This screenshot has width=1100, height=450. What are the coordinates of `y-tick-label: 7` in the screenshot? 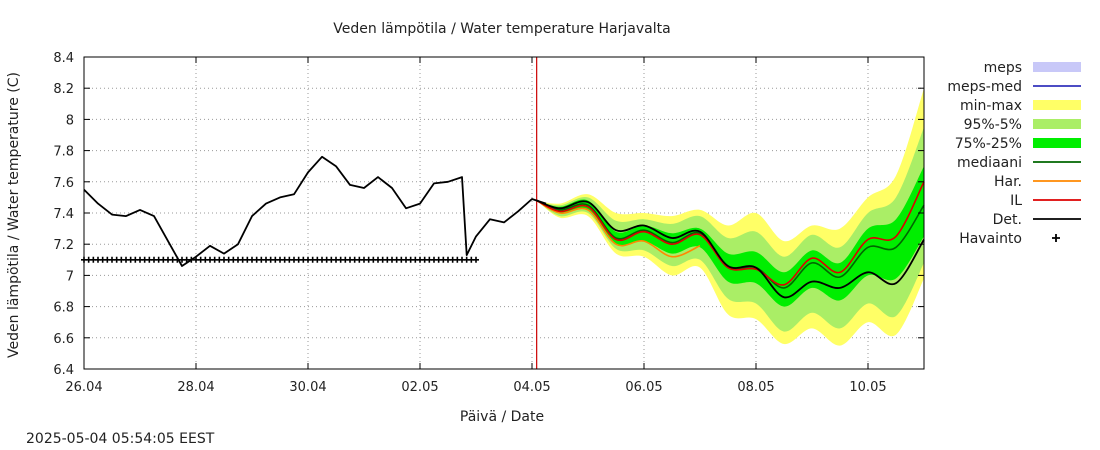 It's located at (70, 276).